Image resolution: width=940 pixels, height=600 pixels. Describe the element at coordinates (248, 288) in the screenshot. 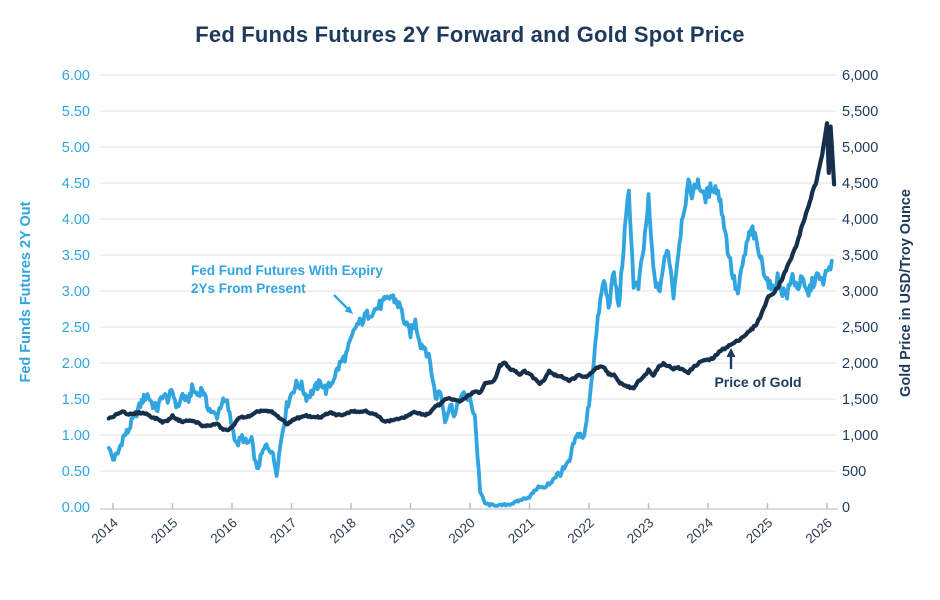

I see `futures-annotation-line2: 2Ys From Present` at that location.